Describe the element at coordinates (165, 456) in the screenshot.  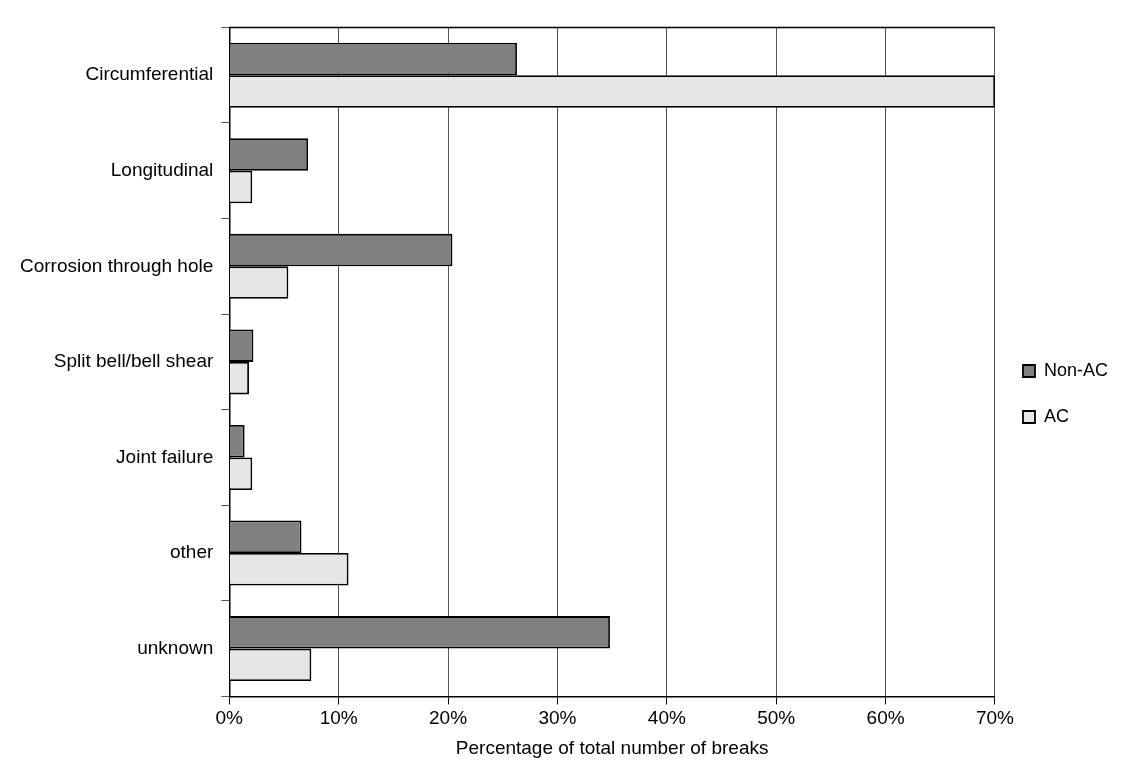
I see `y-tick-label: Joint failure` at that location.